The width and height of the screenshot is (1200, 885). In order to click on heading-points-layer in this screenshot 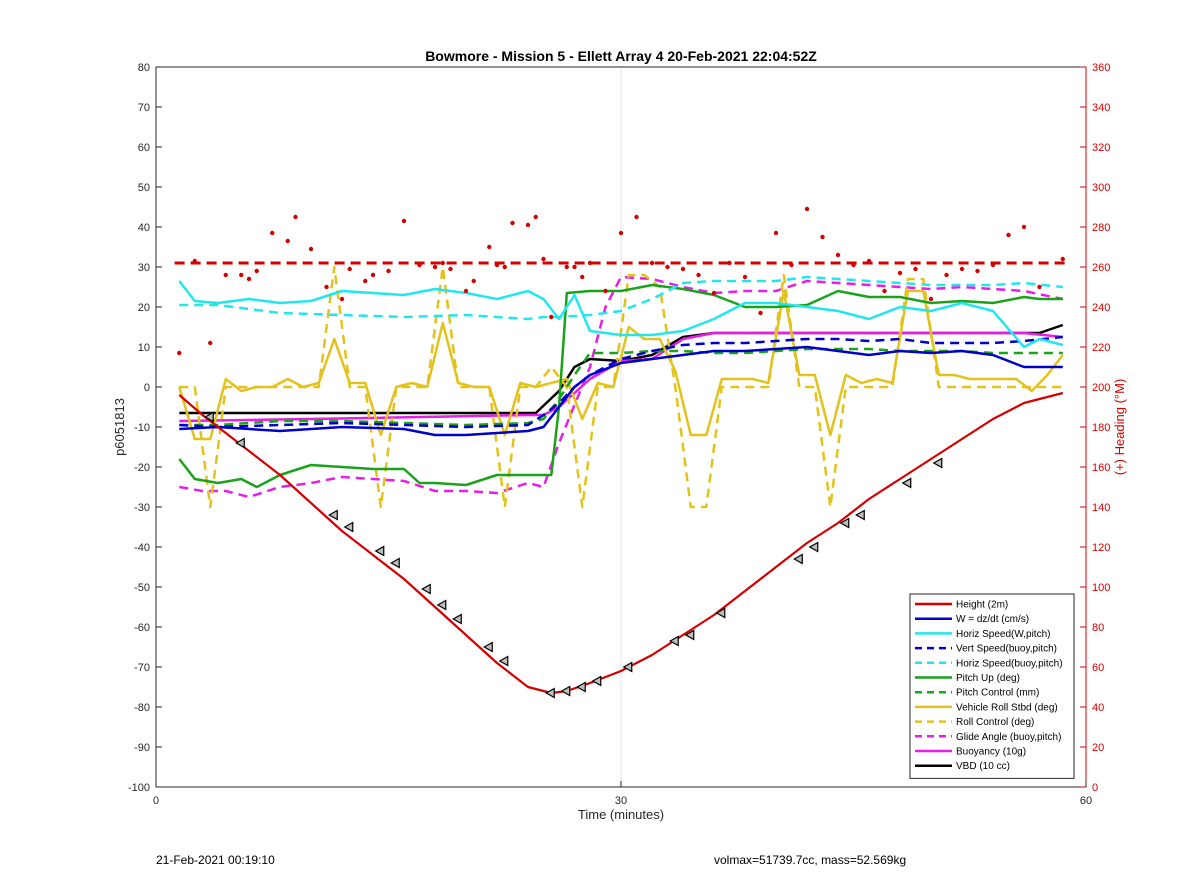, I will do `click(621, 281)`.